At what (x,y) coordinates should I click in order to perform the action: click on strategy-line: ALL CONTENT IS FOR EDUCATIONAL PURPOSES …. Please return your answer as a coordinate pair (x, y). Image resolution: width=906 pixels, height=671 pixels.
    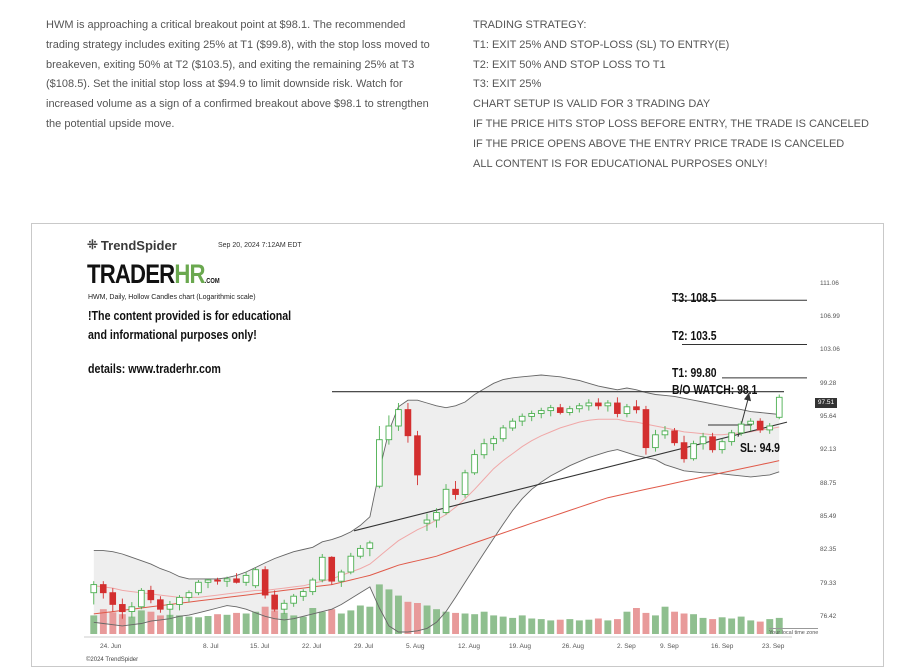
    Looking at the image, I should click on (620, 163).